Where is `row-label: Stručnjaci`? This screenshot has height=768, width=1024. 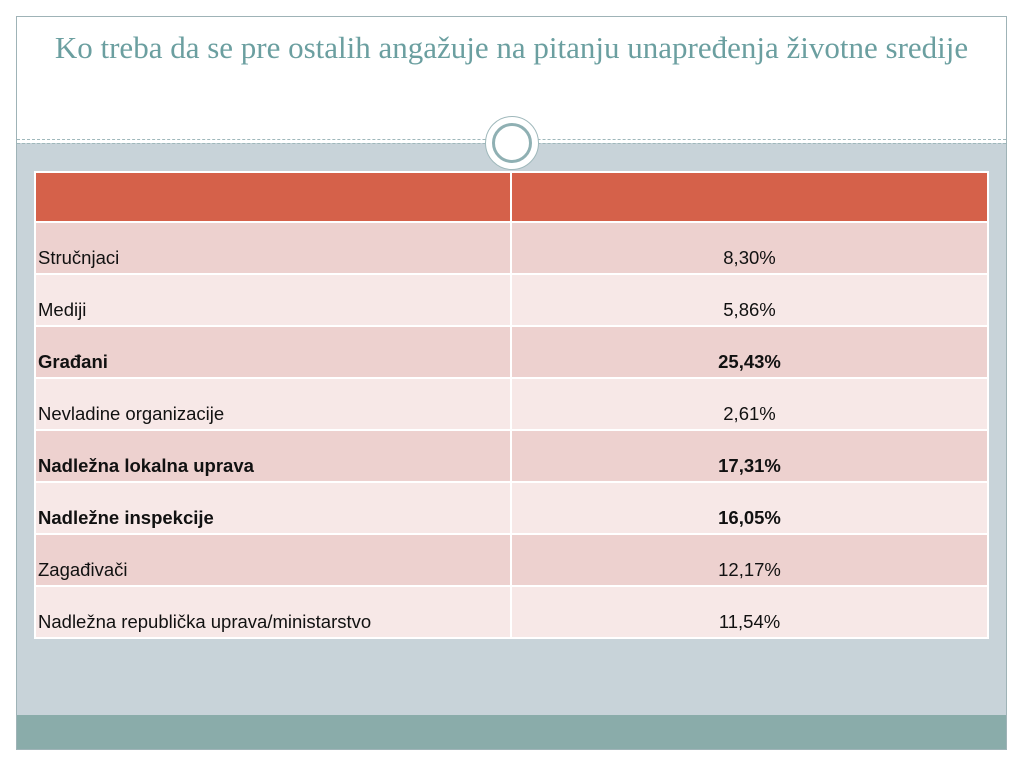
row-label: Stručnjaci is located at coordinates (273, 248).